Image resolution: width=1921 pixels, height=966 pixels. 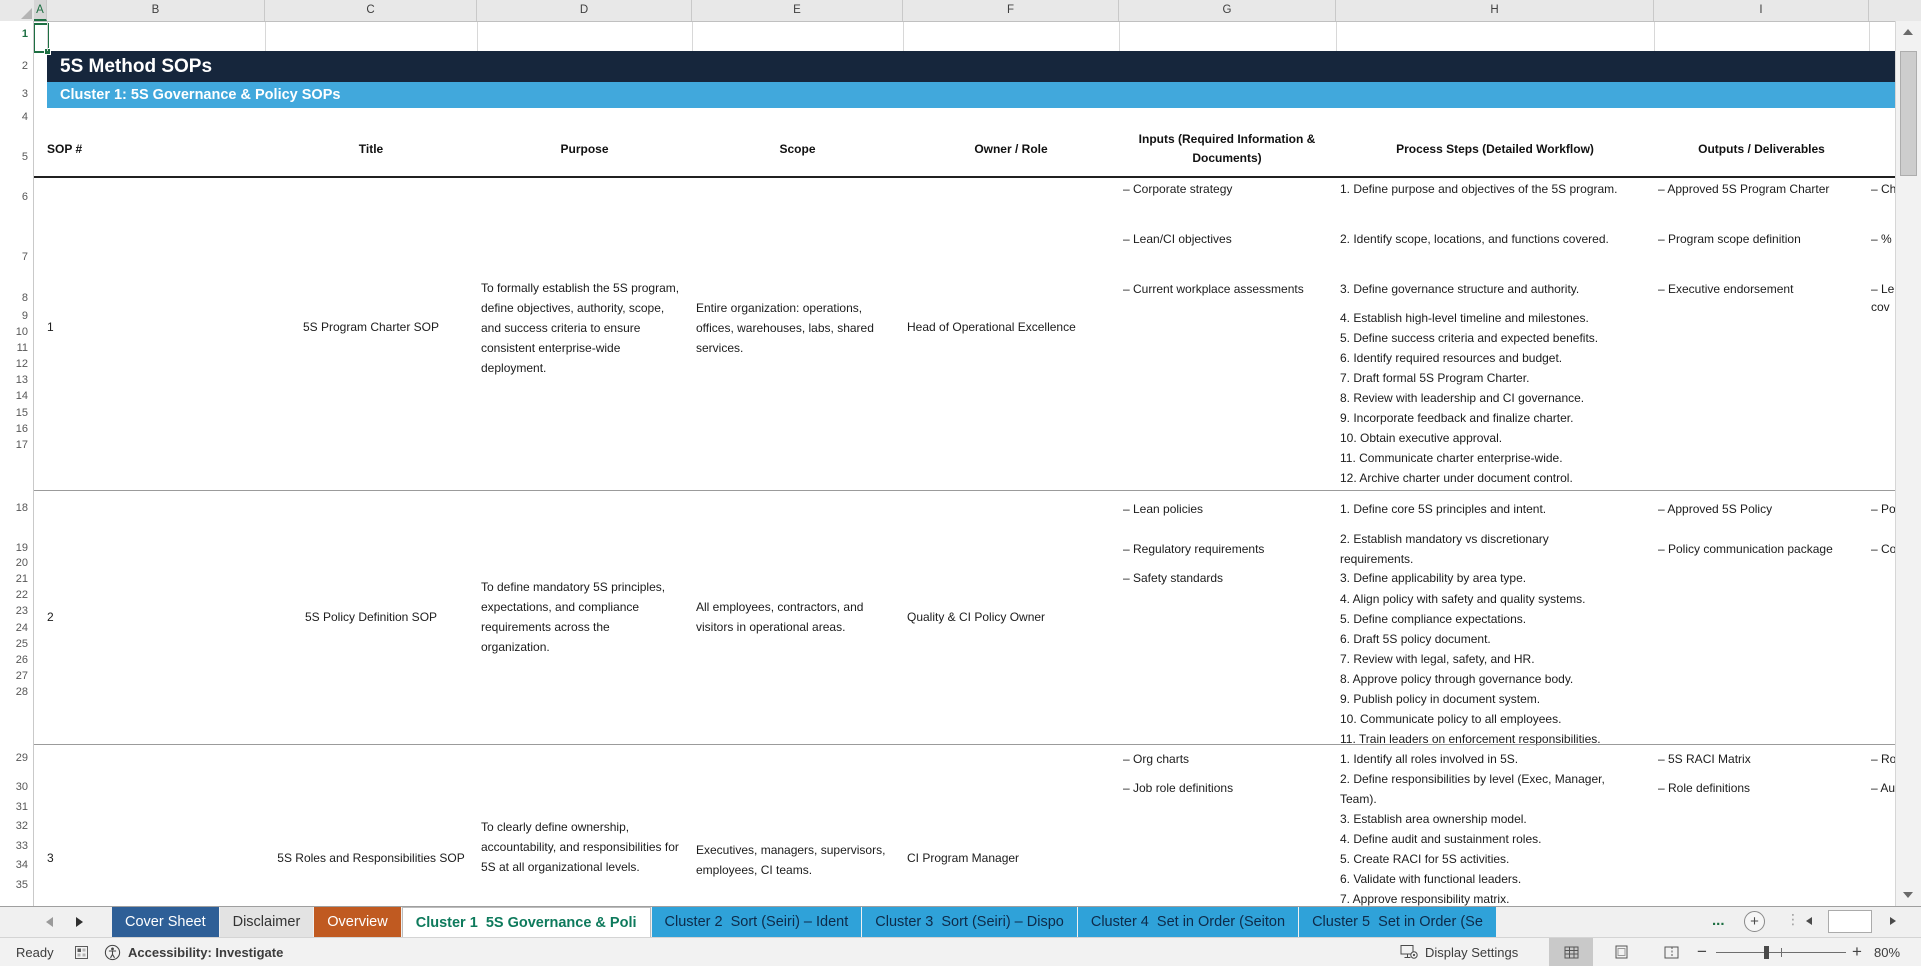 What do you see at coordinates (797, 10) in the screenshot?
I see `column-header-e: E` at bounding box center [797, 10].